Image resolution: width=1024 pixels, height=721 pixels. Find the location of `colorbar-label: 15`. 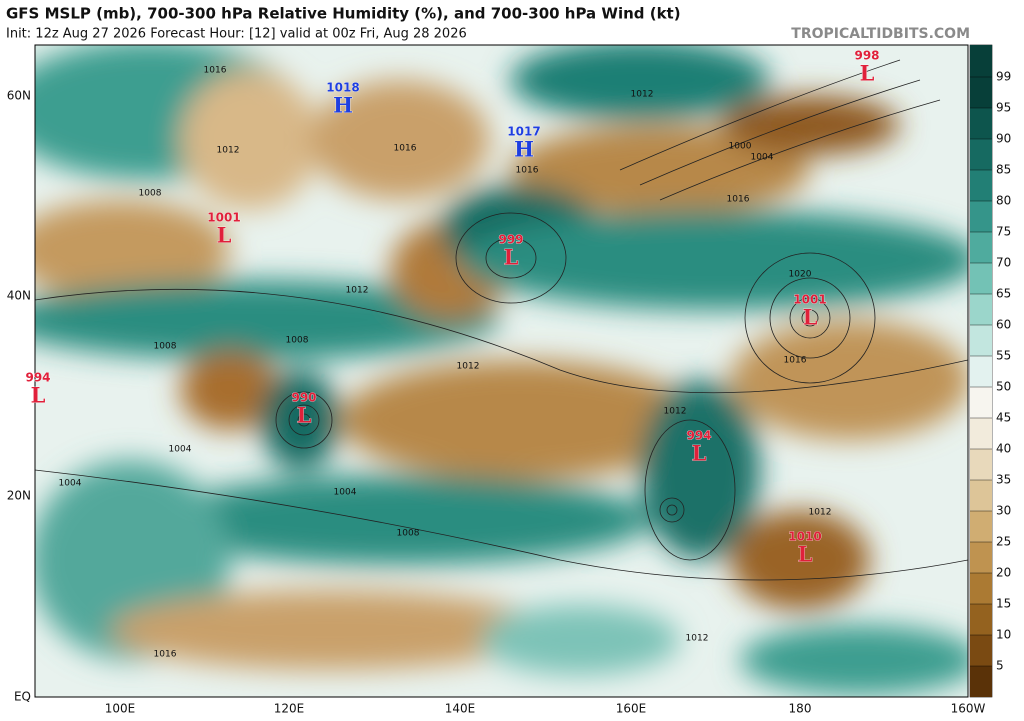

colorbar-label: 15 is located at coordinates (1003, 604).